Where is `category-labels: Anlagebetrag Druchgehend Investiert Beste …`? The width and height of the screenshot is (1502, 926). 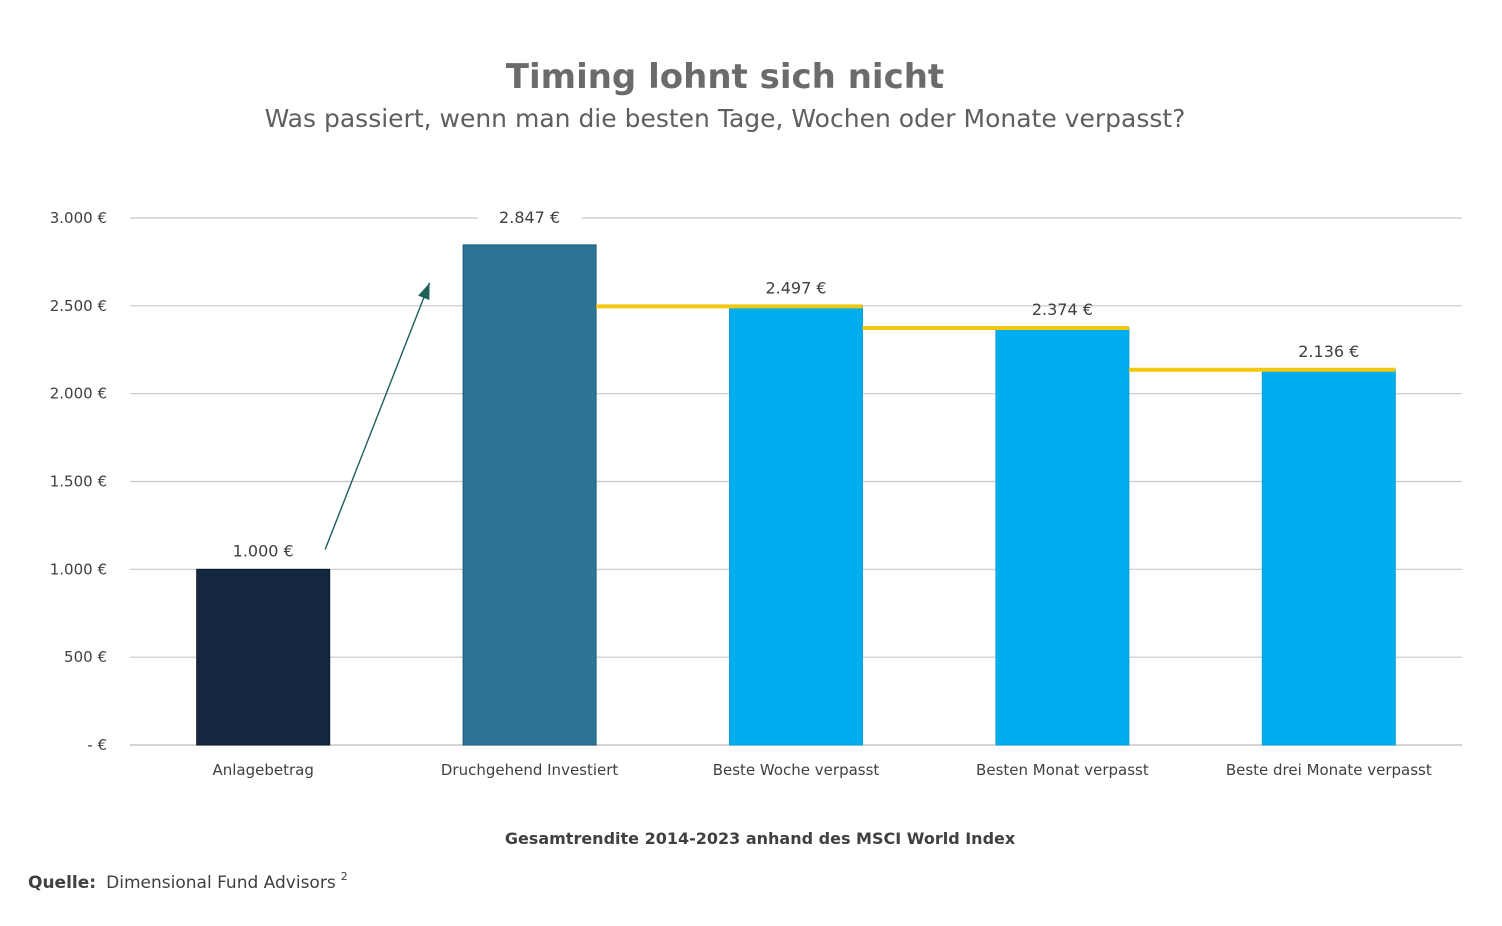
category-labels: Anlagebetrag Druchgehend Investiert Beste … is located at coordinates (822, 770).